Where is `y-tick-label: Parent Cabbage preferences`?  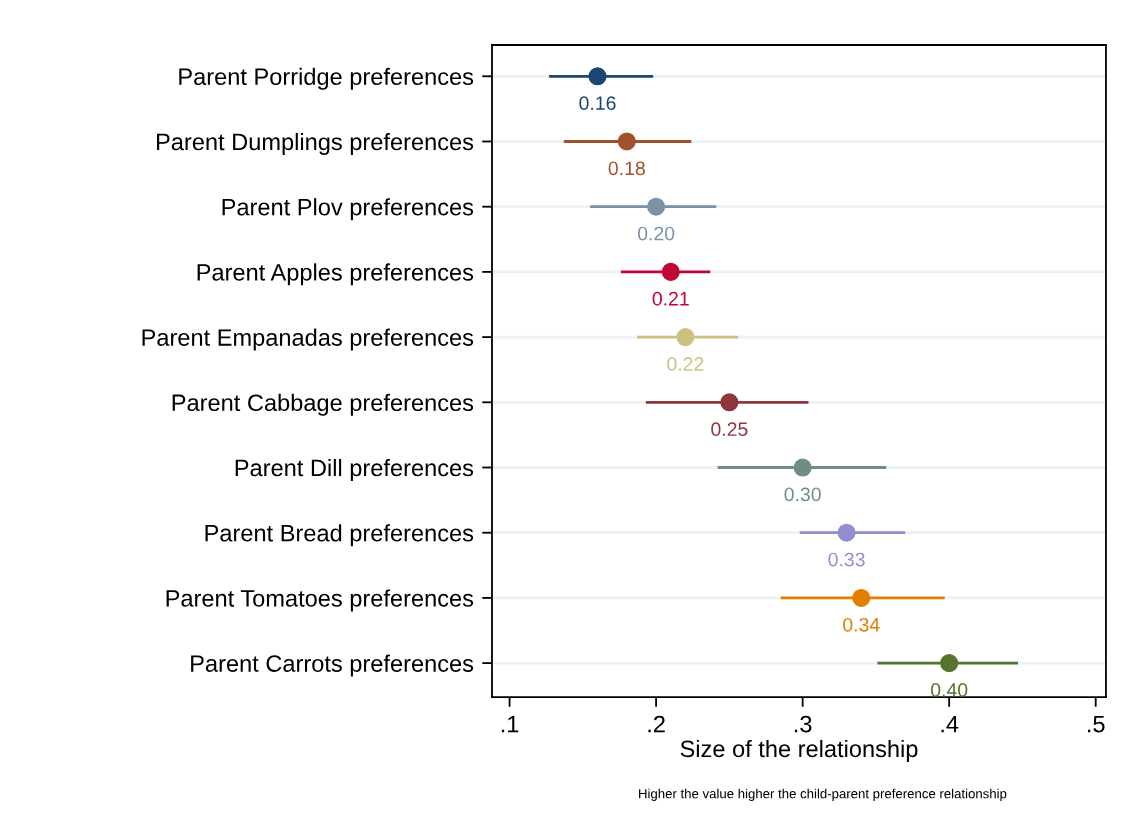
y-tick-label: Parent Cabbage preferences is located at coordinates (323, 404).